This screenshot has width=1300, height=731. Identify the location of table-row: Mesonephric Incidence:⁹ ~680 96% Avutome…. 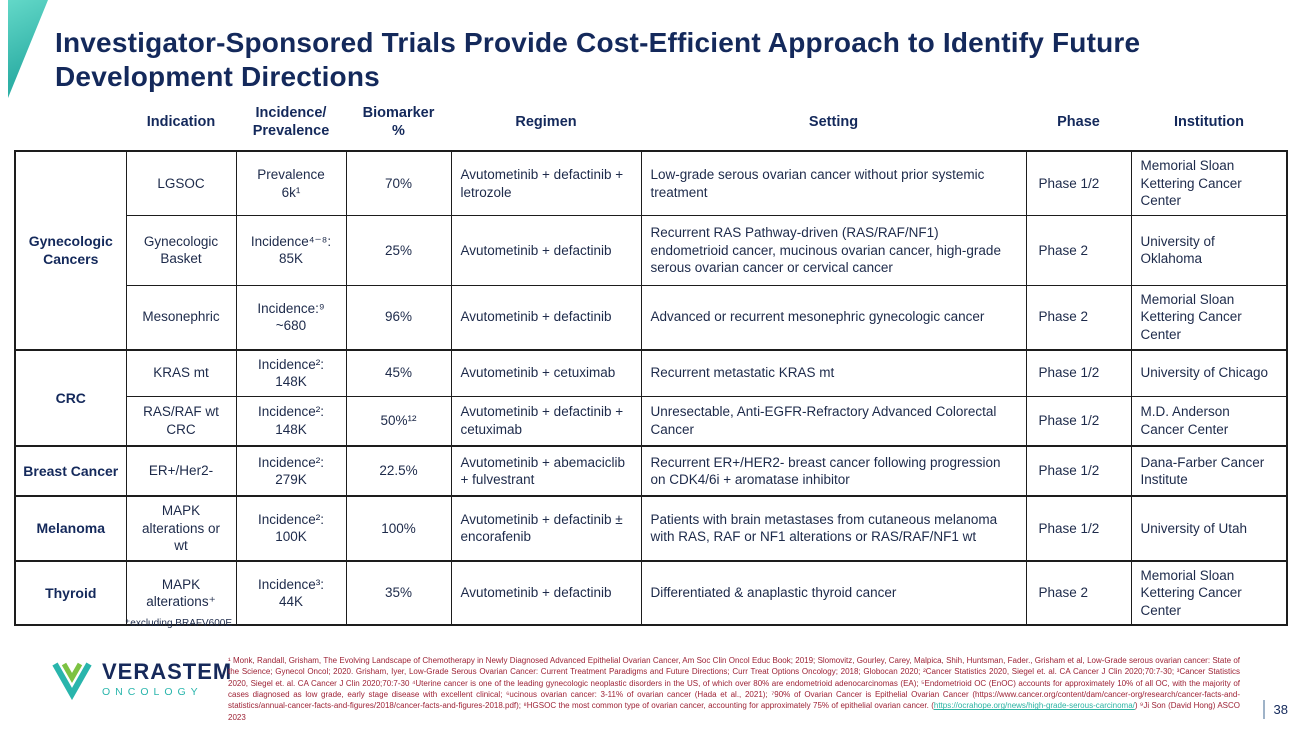
(651, 317).